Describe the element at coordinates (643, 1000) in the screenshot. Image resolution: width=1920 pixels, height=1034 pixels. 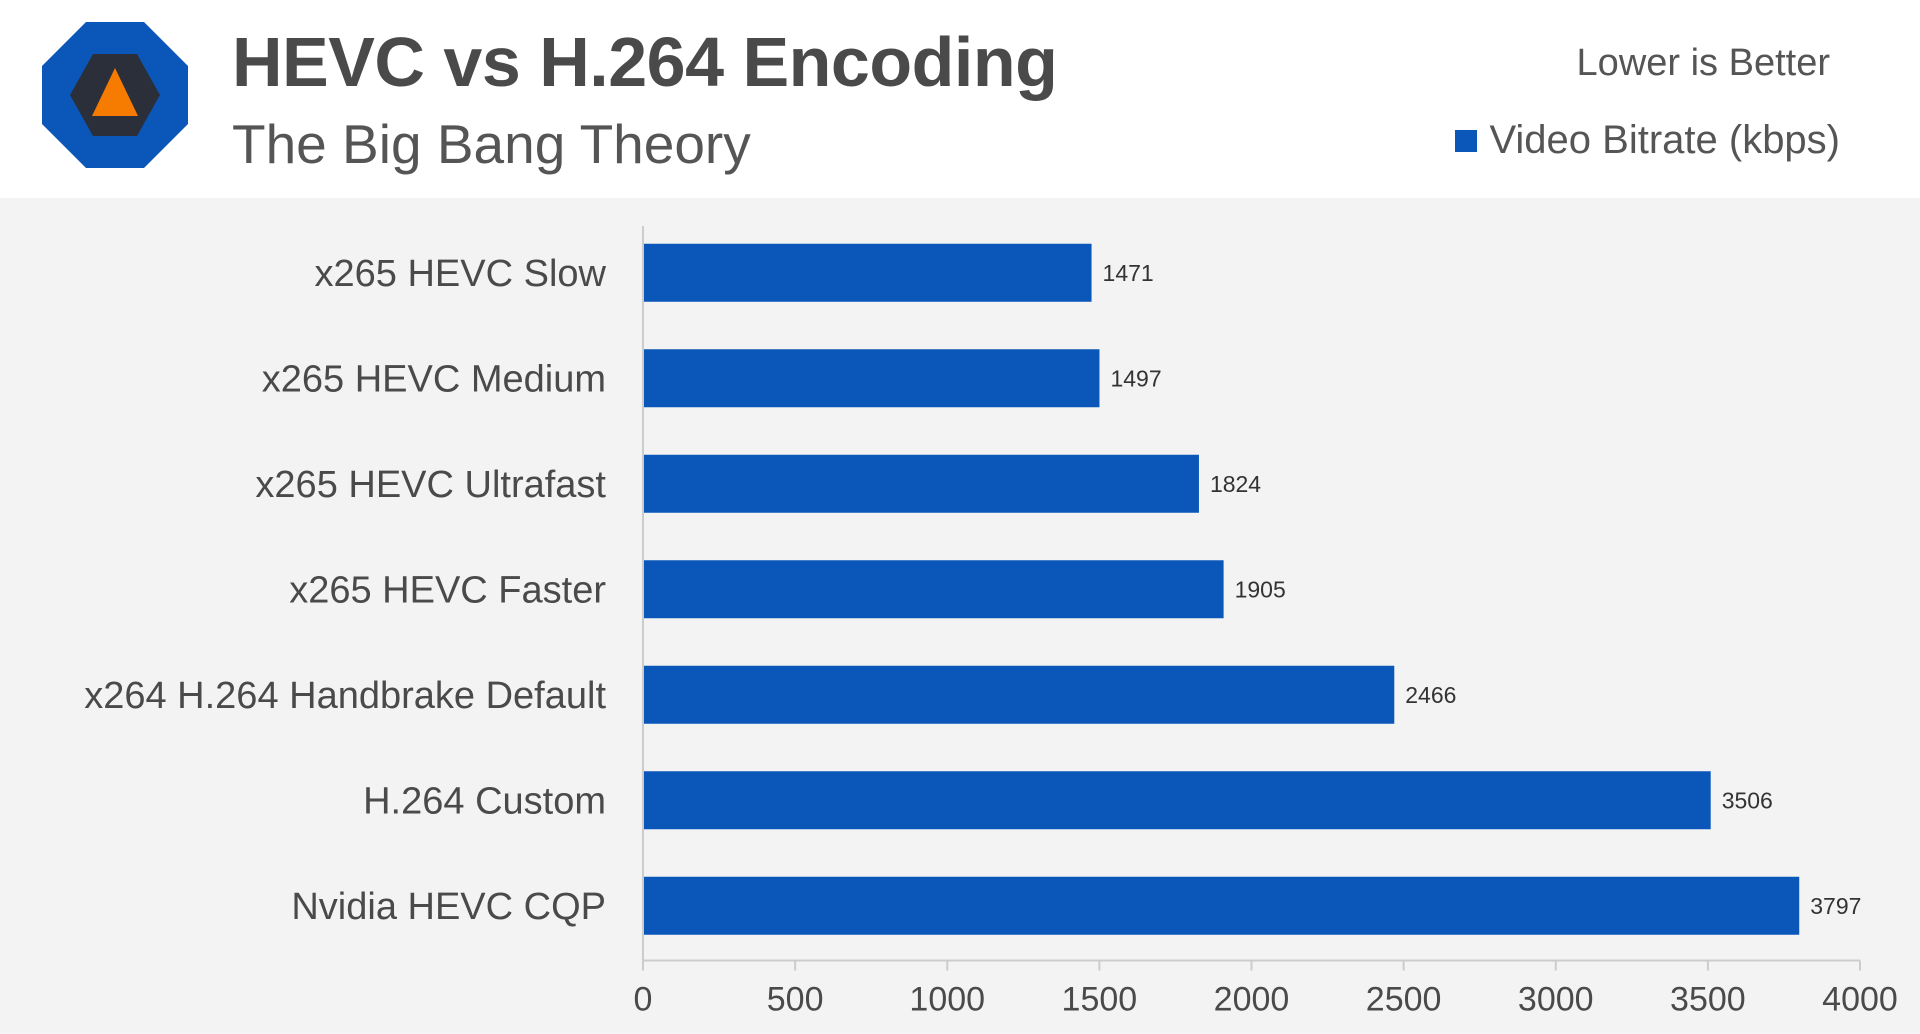
I see `x-tick-label: 0` at that location.